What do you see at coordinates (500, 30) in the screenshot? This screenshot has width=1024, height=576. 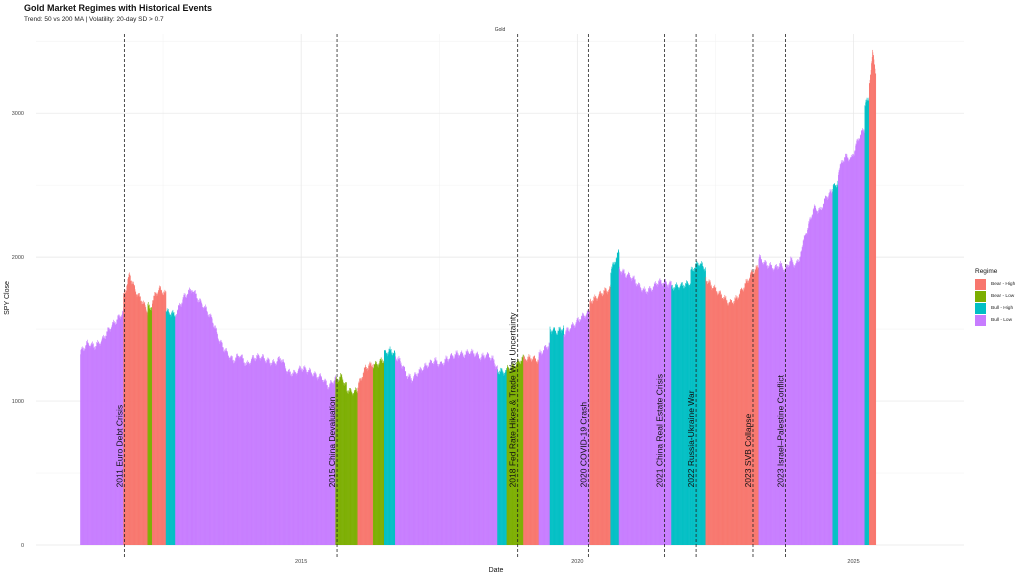 I see `facet-label: Gold` at bounding box center [500, 30].